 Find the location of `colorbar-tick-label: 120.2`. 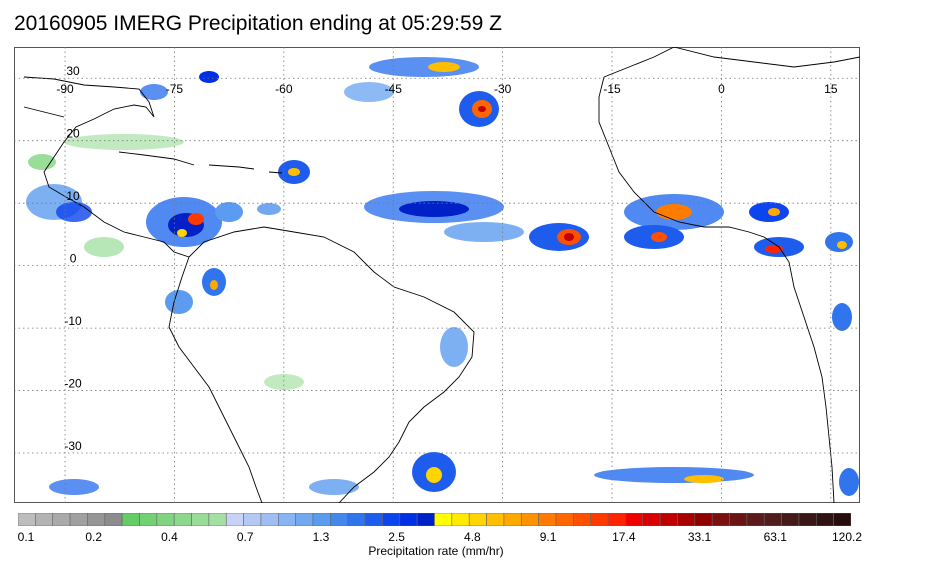

colorbar-tick-label: 120.2 is located at coordinates (847, 537).